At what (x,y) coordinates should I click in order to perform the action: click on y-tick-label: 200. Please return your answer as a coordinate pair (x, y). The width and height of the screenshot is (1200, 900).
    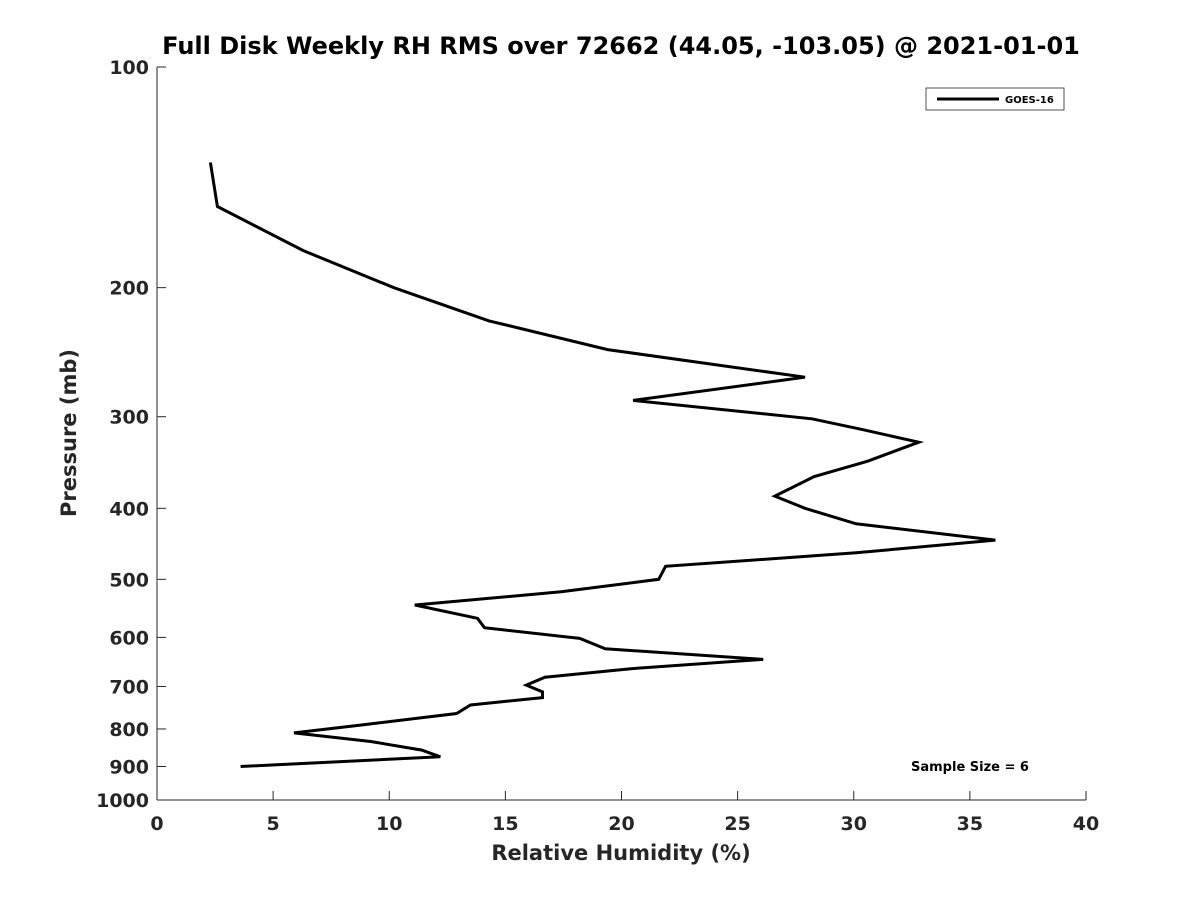
    Looking at the image, I should click on (129, 289).